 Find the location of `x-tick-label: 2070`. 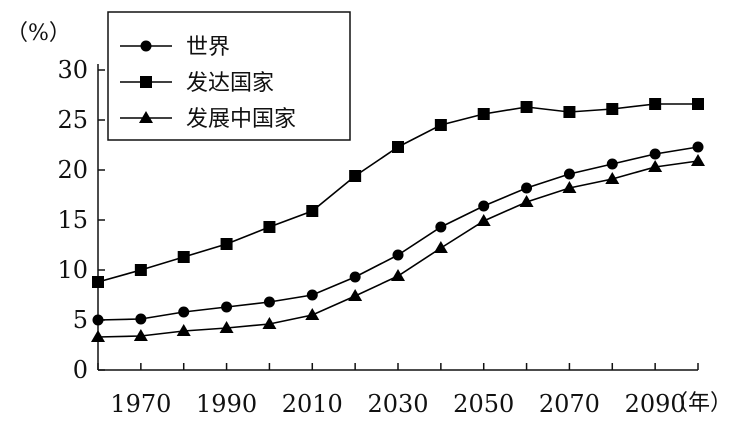

x-tick-label: 2070 is located at coordinates (569, 404).